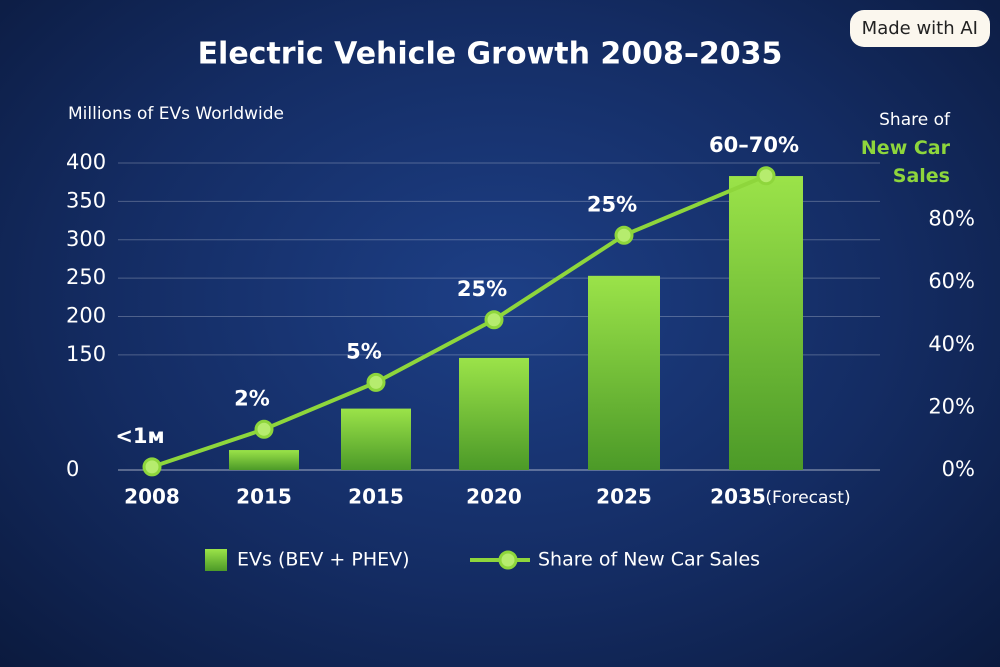  Describe the element at coordinates (176, 114) in the screenshot. I see `y-axis-label: Millions of EVs Worldwide` at that location.